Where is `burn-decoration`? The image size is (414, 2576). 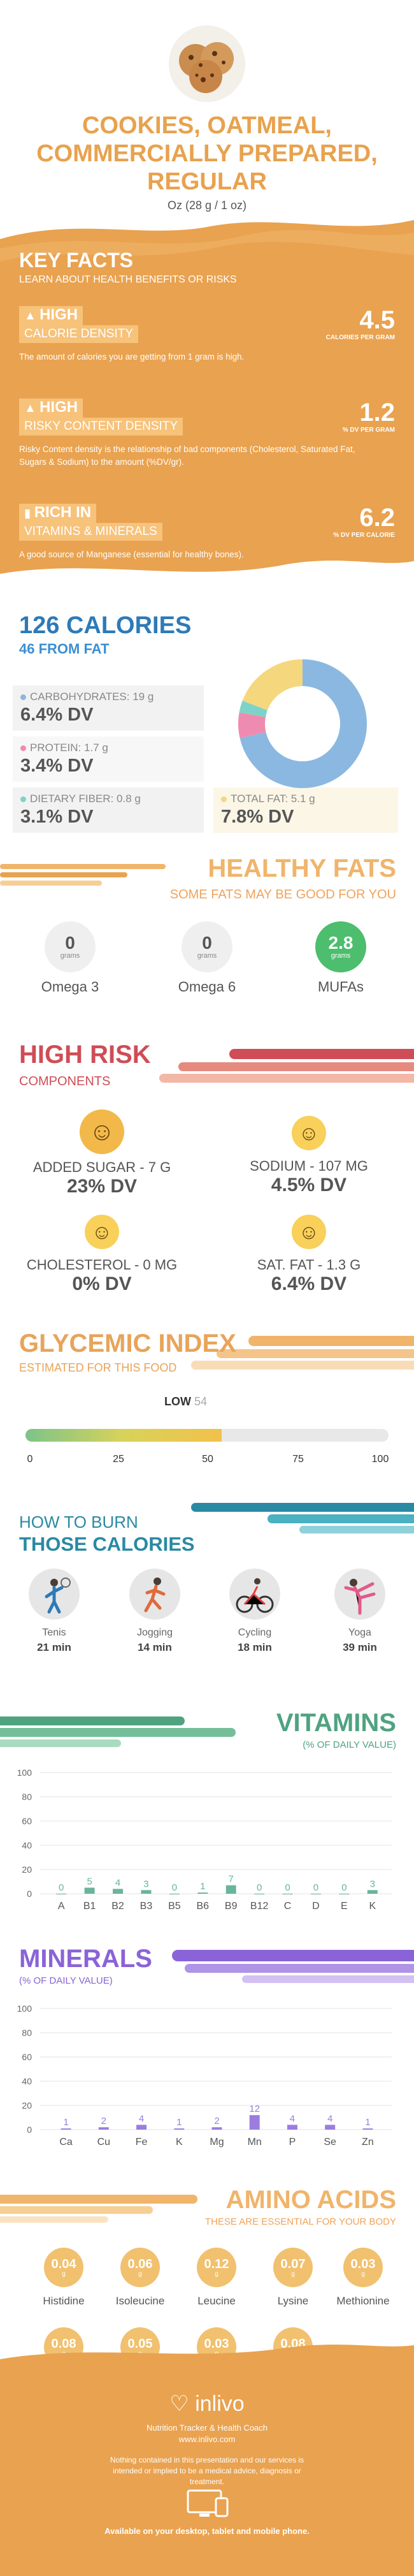
burn-decoration is located at coordinates (303, 1518).